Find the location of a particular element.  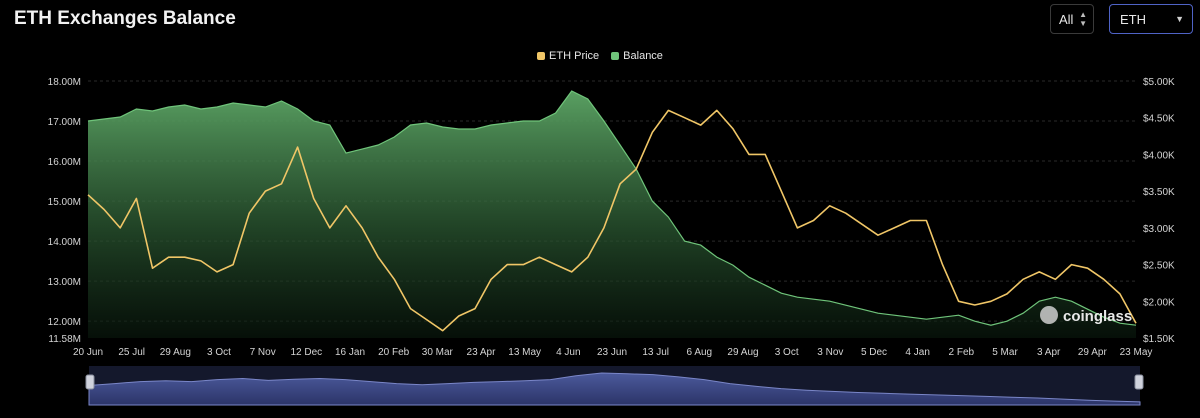

x-axis-tick: 16 Jan is located at coordinates (350, 352).